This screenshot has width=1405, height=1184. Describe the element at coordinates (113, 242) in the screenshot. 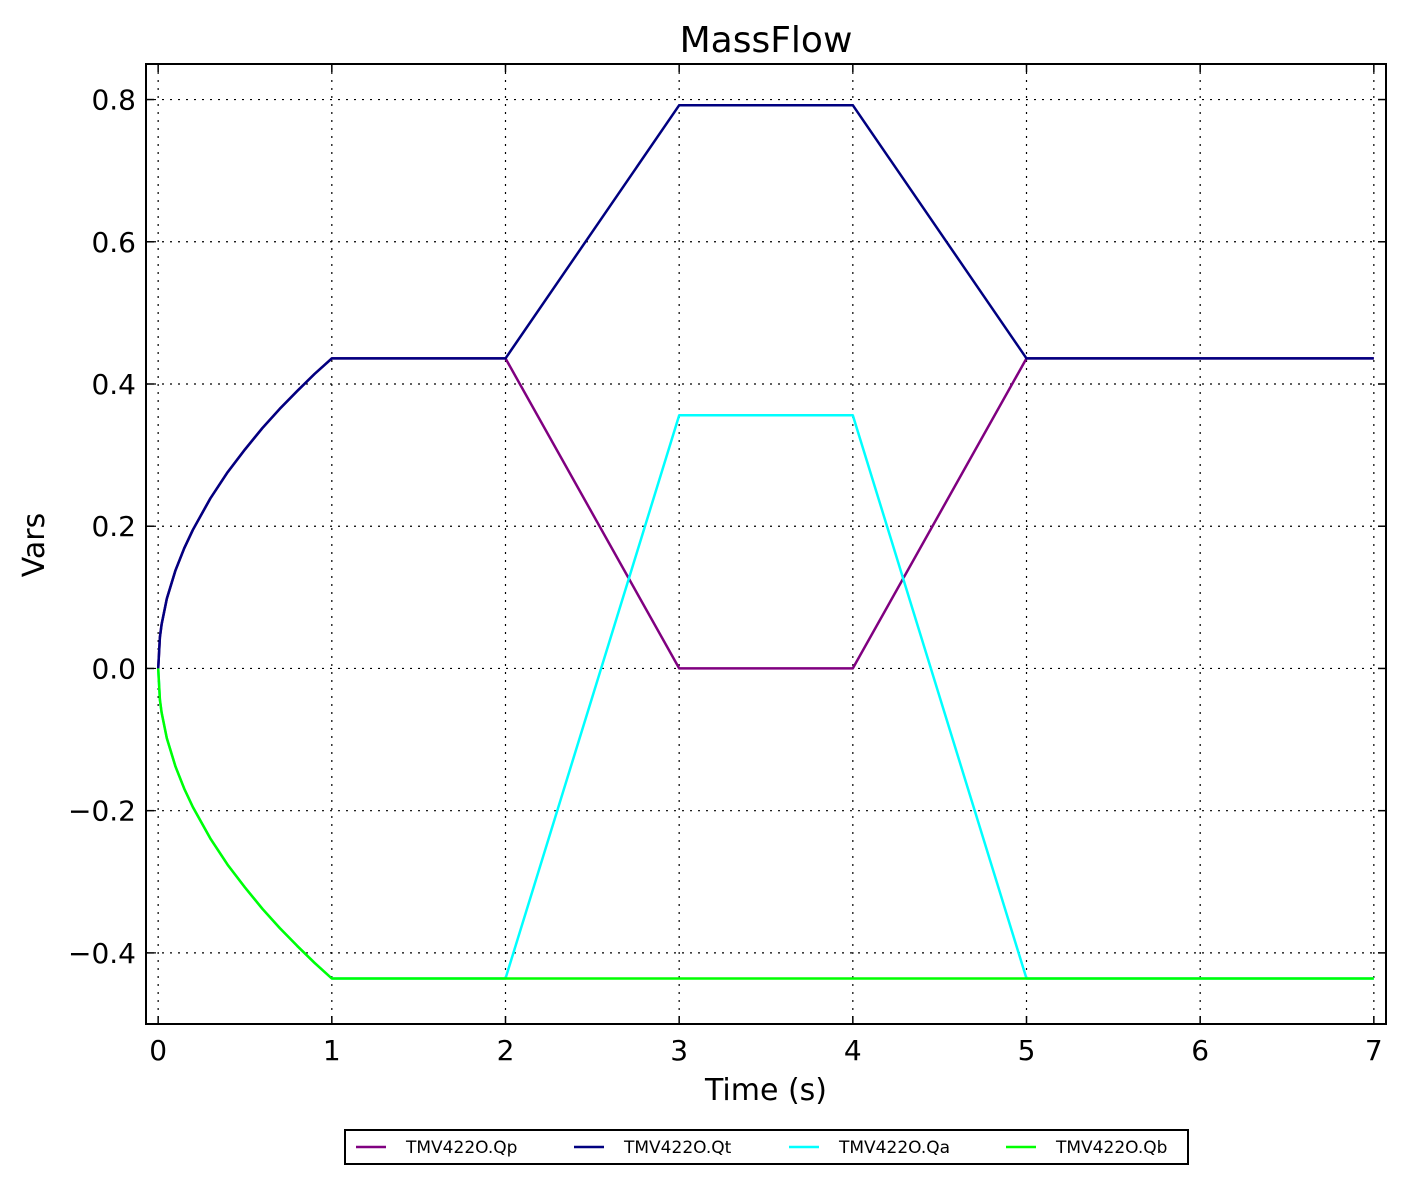

I see `y-tick-label: 0.6` at that location.